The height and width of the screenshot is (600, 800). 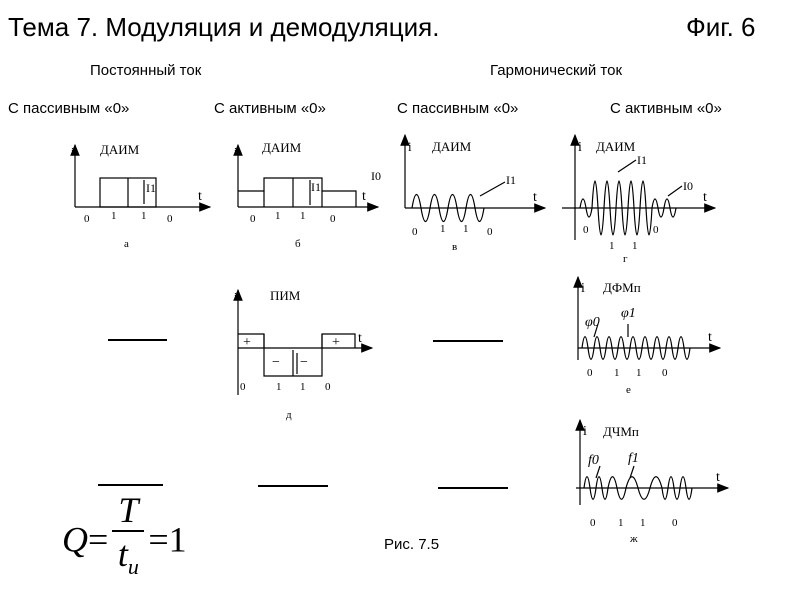 I want to click on formula-eq2: =, so click(x=158, y=539).